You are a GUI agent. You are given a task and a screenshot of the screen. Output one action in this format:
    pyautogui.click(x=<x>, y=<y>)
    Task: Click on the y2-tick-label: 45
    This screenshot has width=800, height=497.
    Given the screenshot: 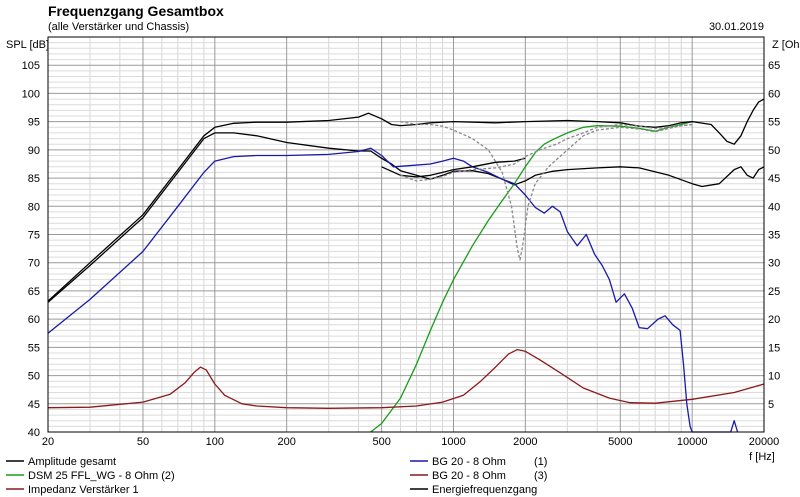 What is the action you would take?
    pyautogui.click(x=774, y=179)
    